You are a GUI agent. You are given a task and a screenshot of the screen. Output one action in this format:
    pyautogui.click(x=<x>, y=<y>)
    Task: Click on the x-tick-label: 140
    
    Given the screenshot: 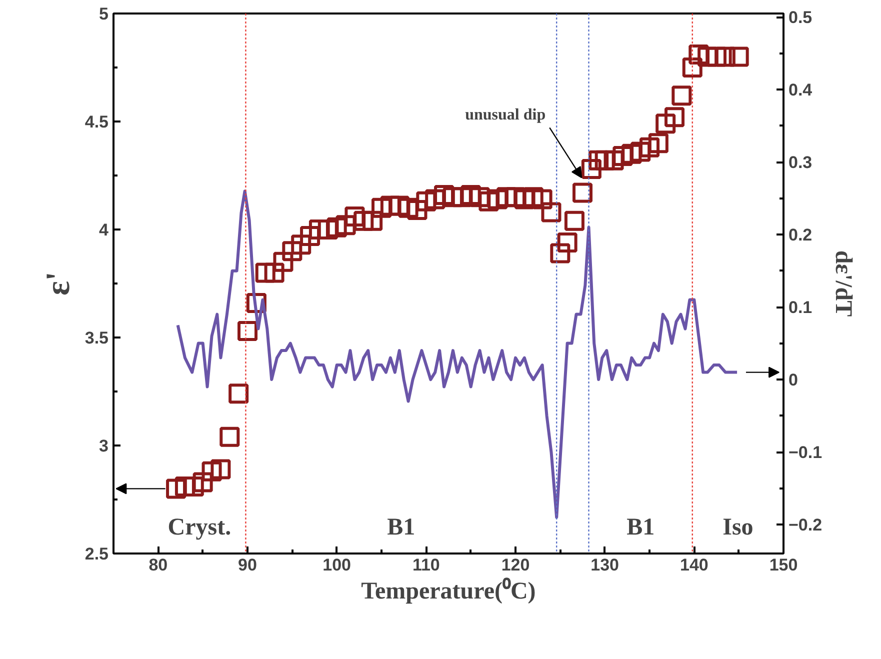 What is the action you would take?
    pyautogui.click(x=694, y=565)
    